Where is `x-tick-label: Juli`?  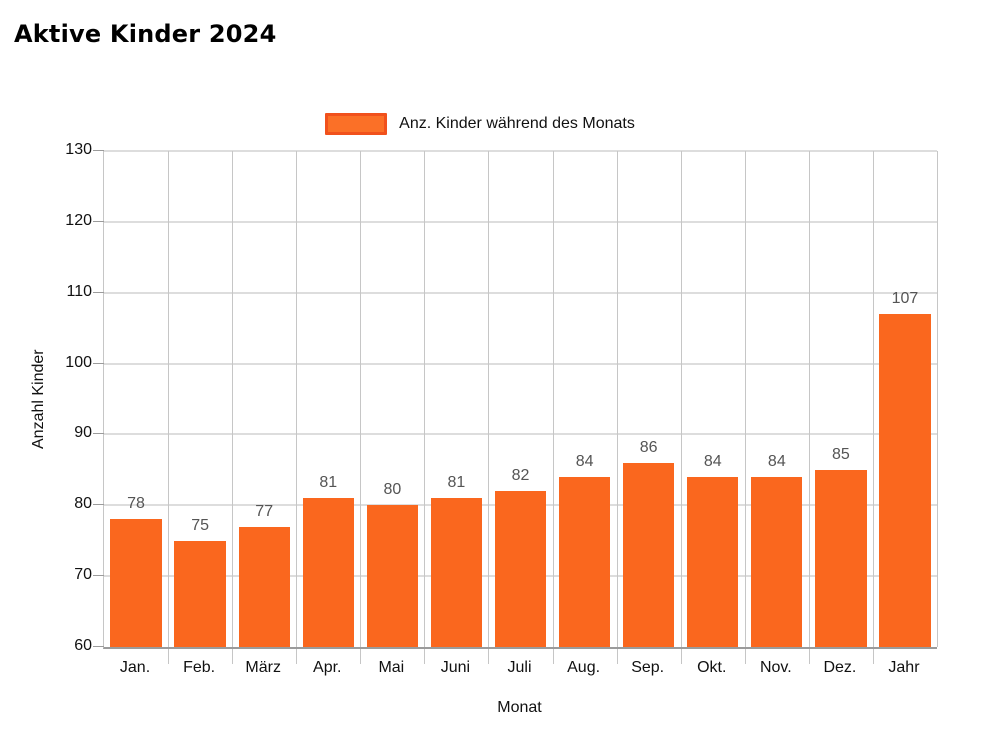
x-tick-label: Juli is located at coordinates (519, 667).